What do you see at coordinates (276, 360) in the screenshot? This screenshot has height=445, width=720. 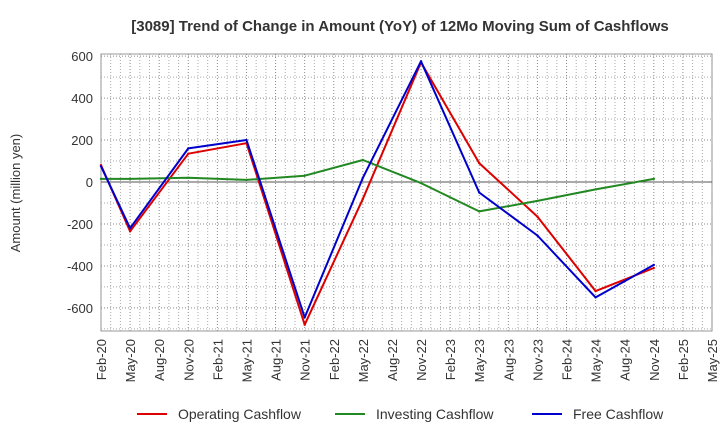 I see `x-tick-label: Aug-21` at bounding box center [276, 360].